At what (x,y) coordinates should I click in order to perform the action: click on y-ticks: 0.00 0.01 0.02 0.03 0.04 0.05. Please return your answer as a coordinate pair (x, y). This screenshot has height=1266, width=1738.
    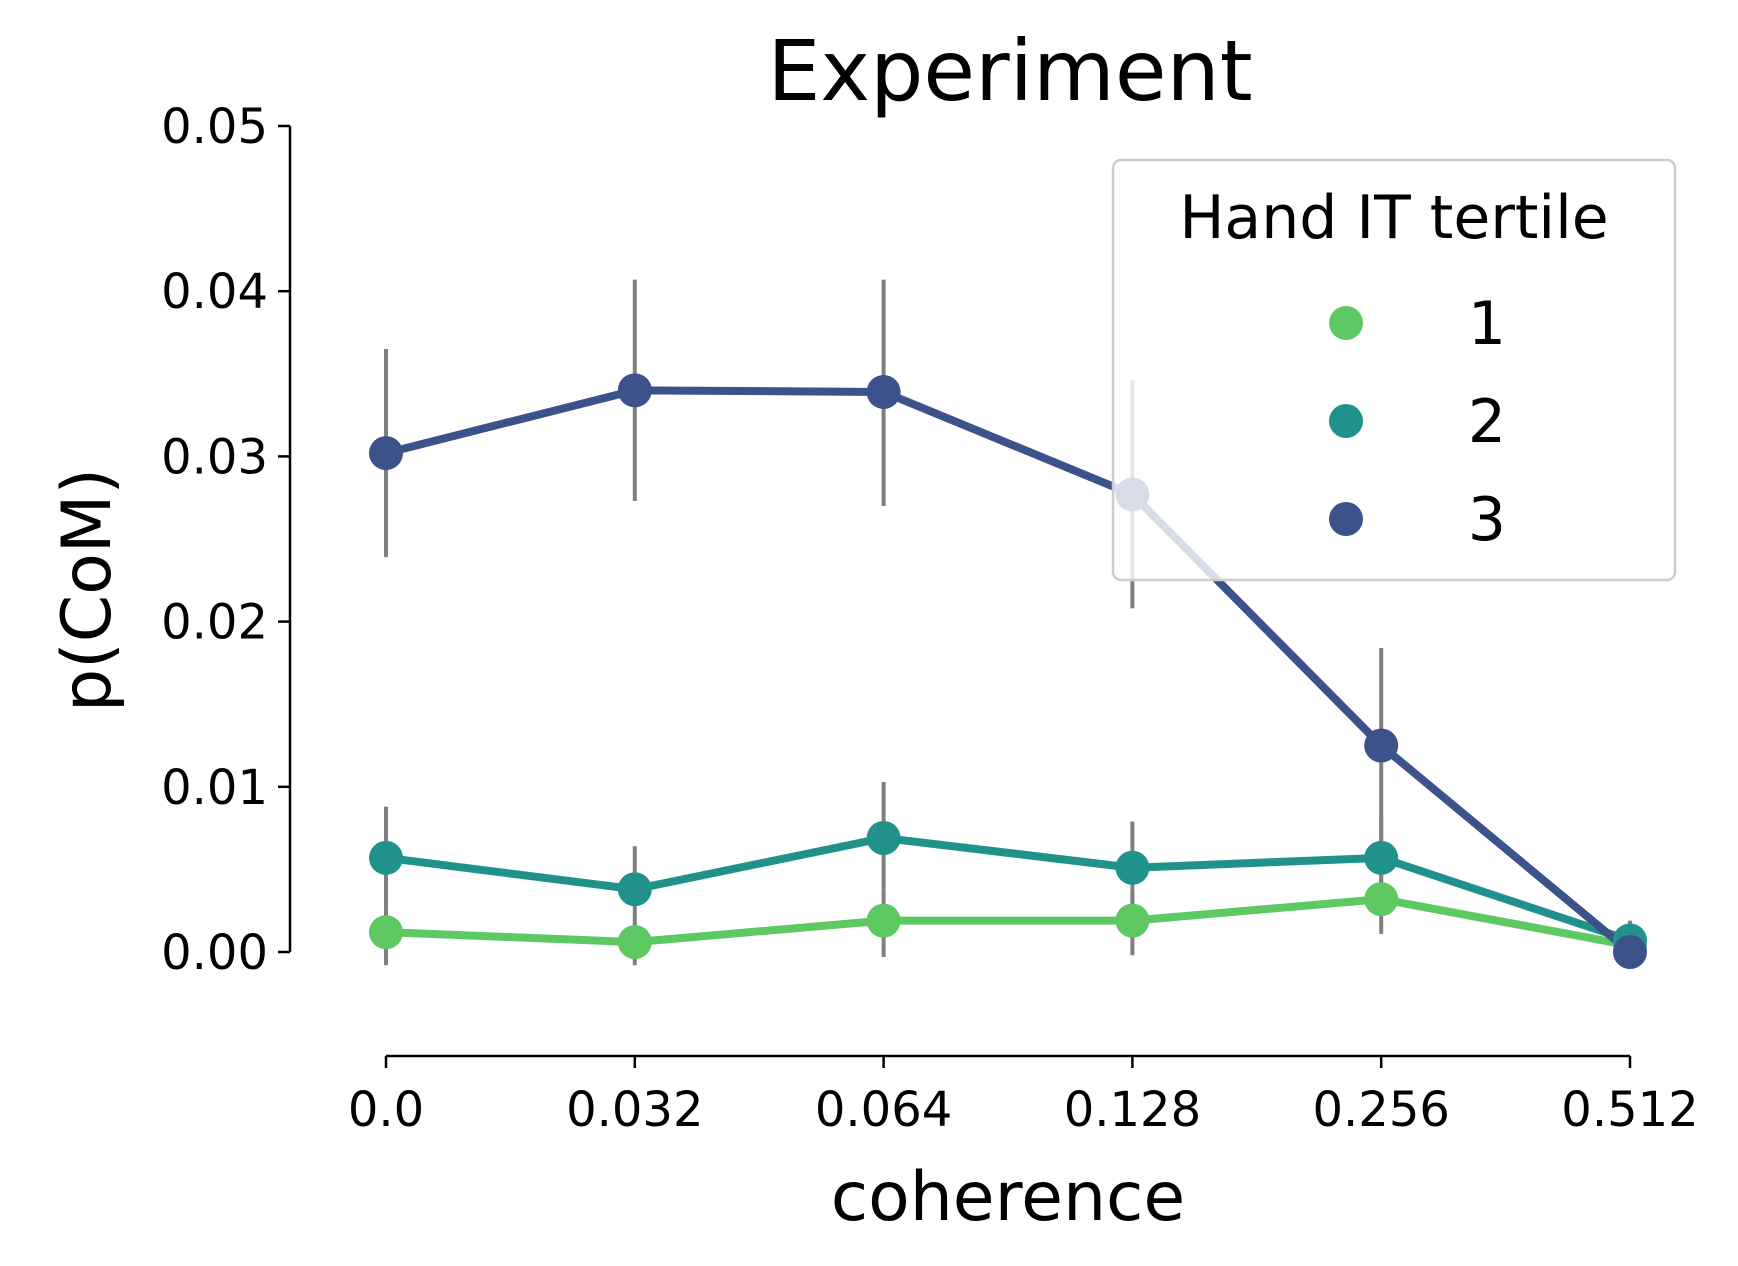
    Looking at the image, I should click on (225, 540).